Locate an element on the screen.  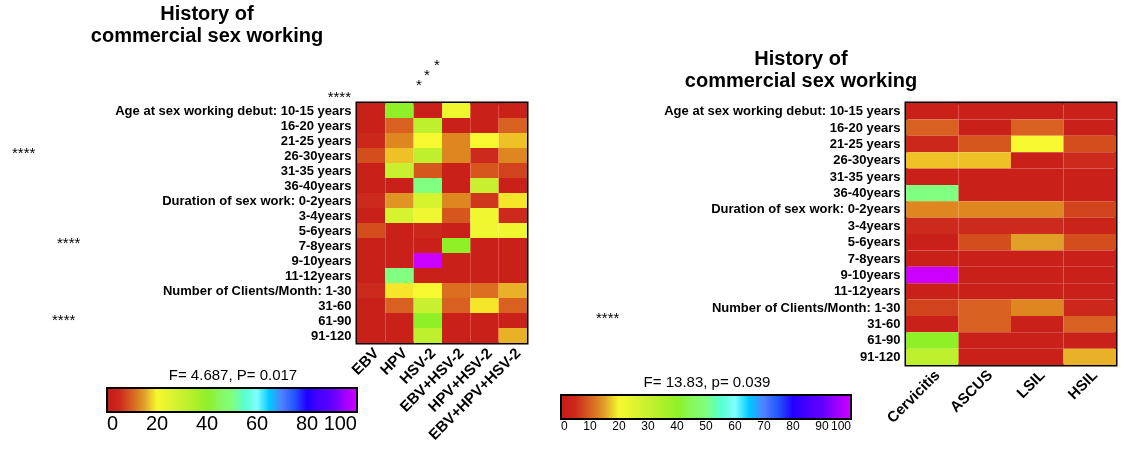
x-tick-label: LSIL is located at coordinates (1030, 384).